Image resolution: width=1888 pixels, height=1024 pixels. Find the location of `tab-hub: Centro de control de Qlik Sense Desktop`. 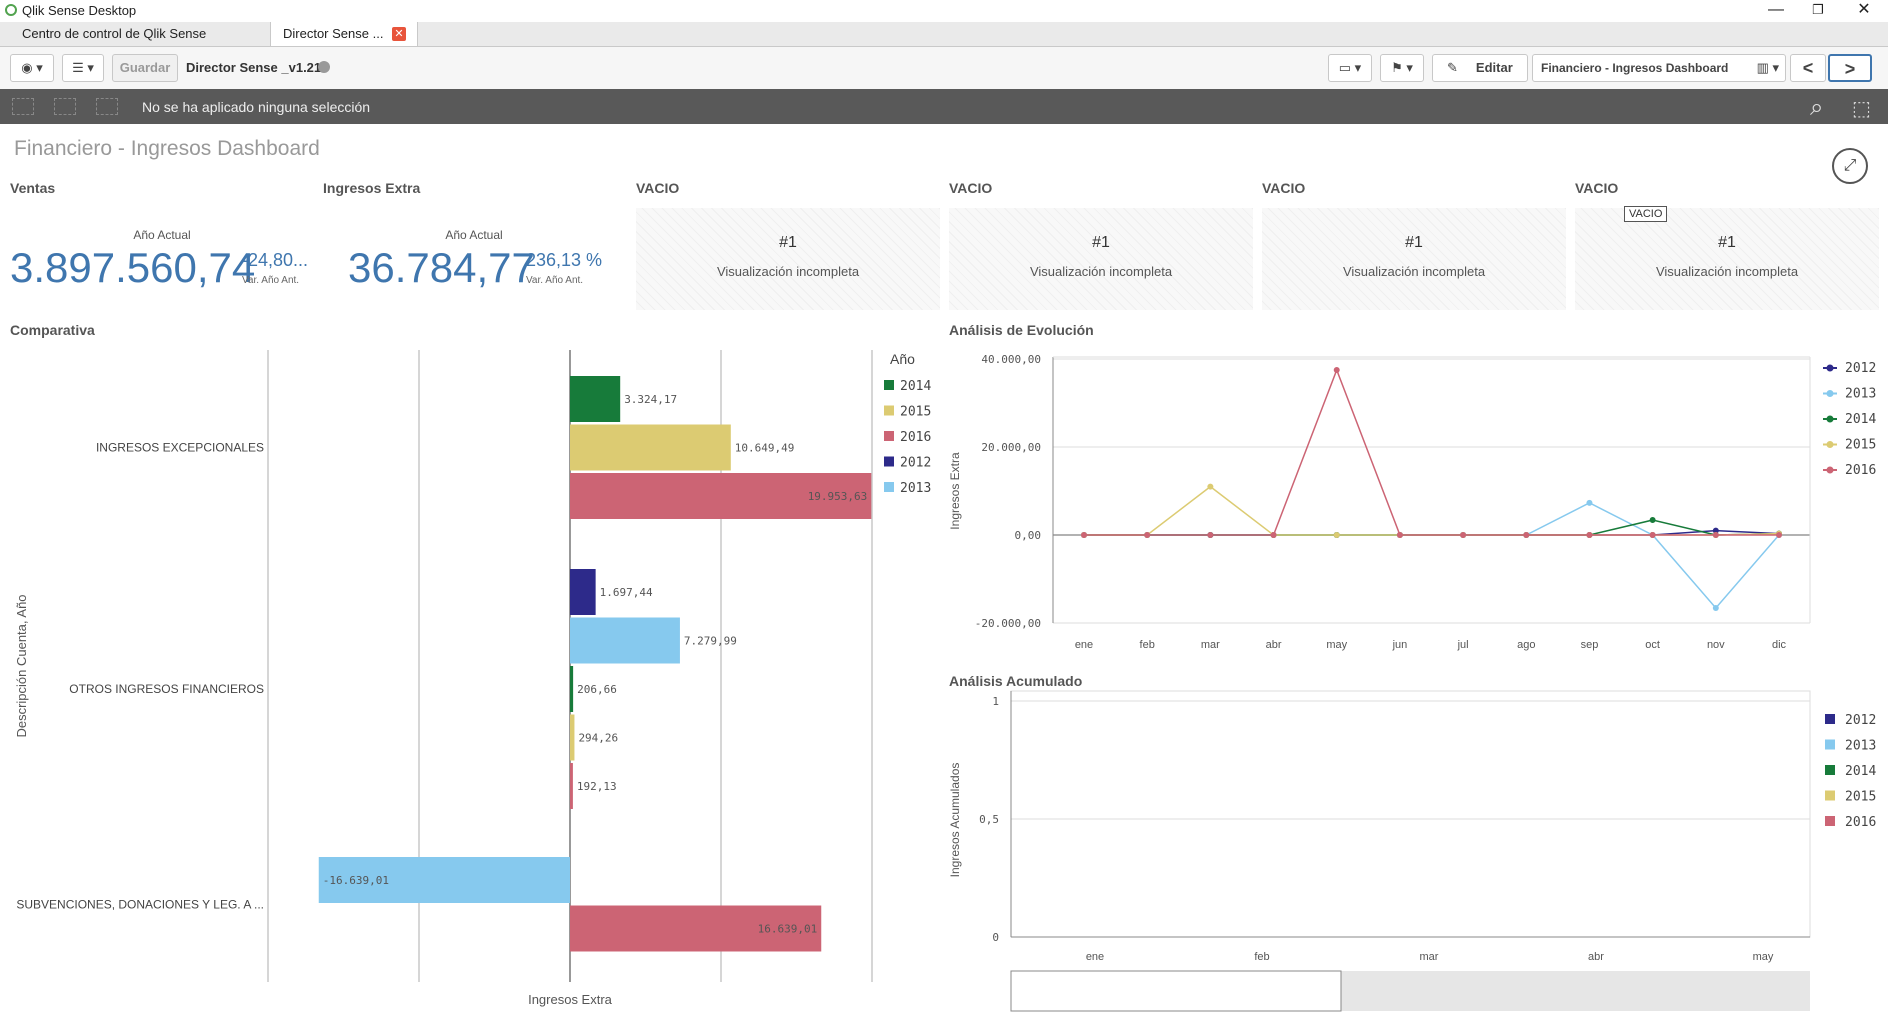

tab-hub: Centro de control de Qlik Sense Desktop is located at coordinates (138, 43).